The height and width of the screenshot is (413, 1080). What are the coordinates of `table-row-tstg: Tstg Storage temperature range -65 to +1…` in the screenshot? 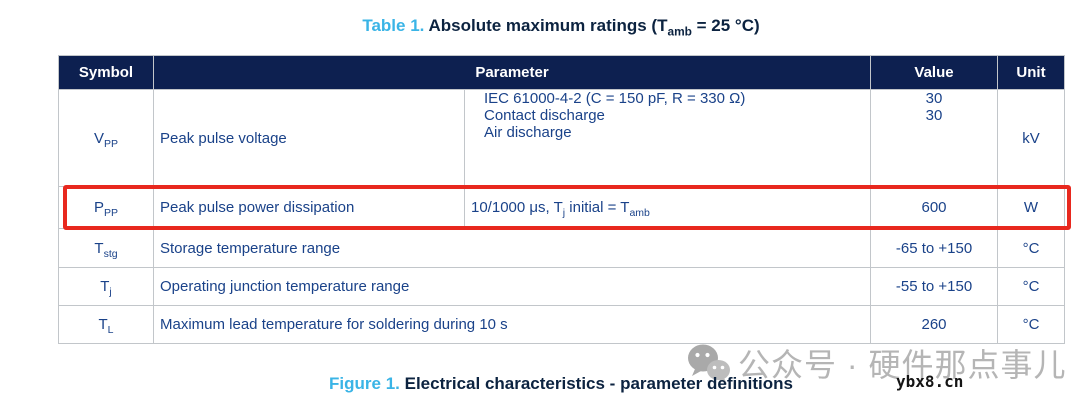 It's located at (562, 248).